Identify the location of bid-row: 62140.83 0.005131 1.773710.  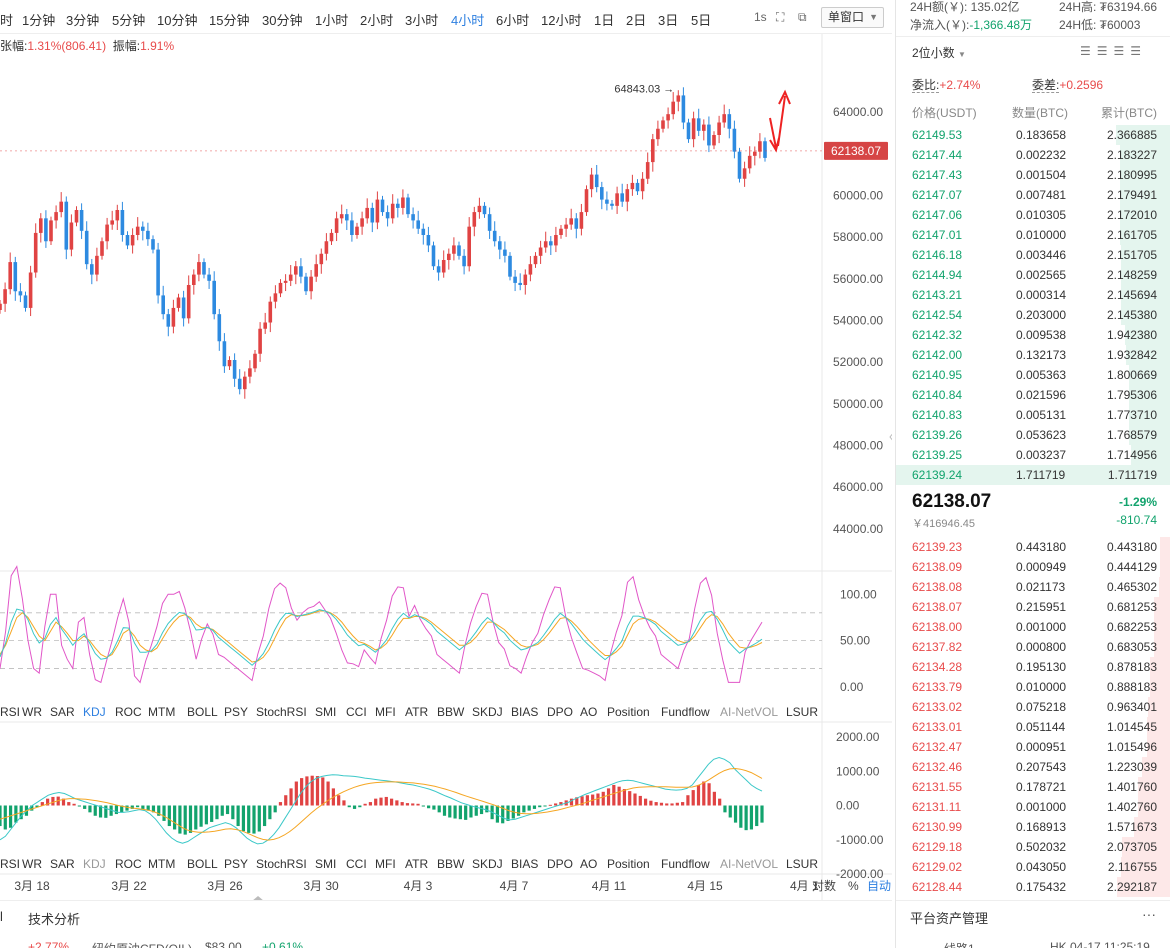
(1033, 415).